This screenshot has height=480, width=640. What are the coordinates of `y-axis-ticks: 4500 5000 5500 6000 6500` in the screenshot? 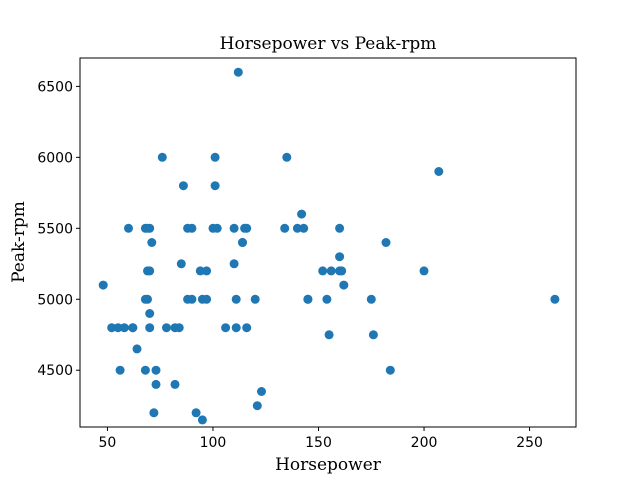 It's located at (58, 229).